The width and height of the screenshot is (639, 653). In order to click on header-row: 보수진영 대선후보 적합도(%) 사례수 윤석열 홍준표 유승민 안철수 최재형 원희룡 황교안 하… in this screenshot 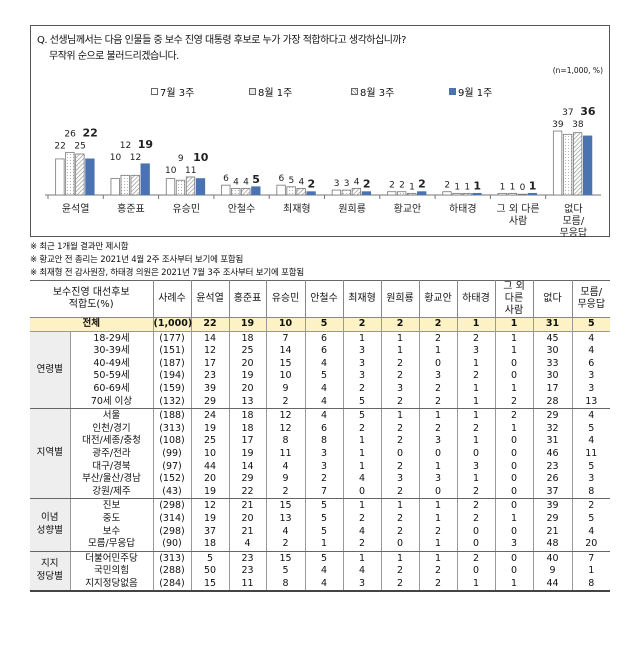, I will do `click(320, 299)`.